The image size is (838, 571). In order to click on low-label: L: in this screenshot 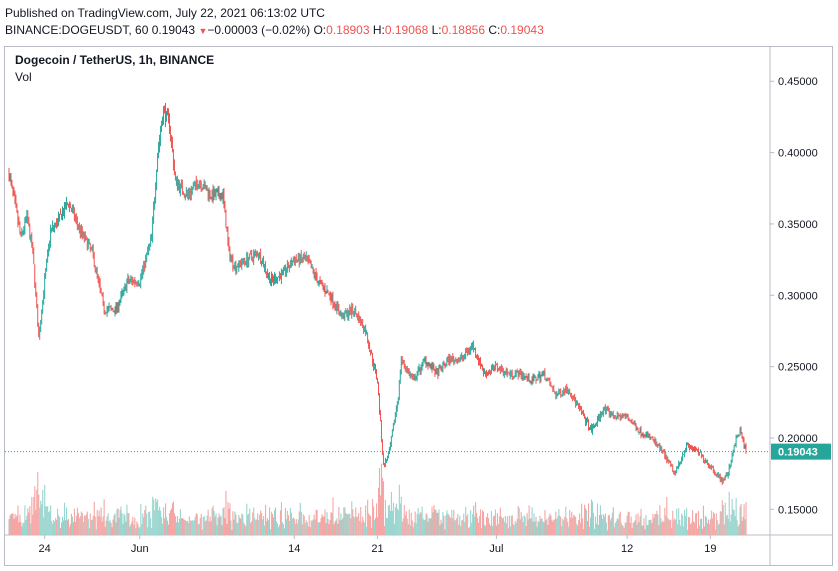, I will do `click(436, 30)`.